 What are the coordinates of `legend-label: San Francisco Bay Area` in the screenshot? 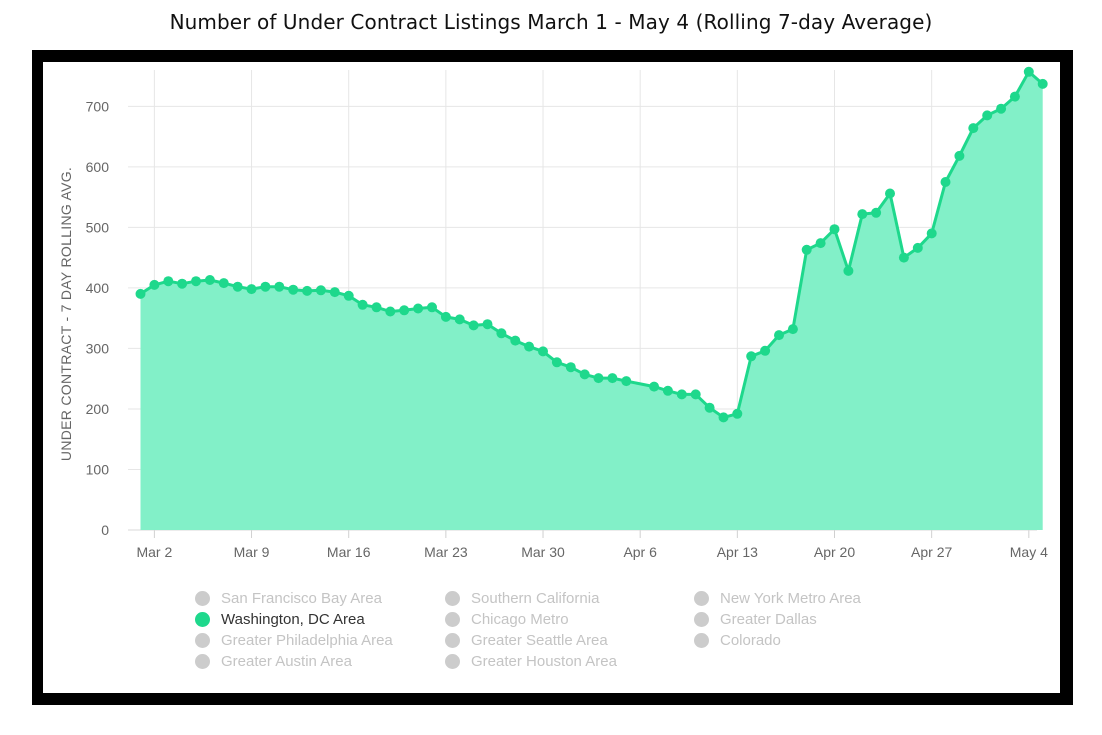 It's located at (301, 598).